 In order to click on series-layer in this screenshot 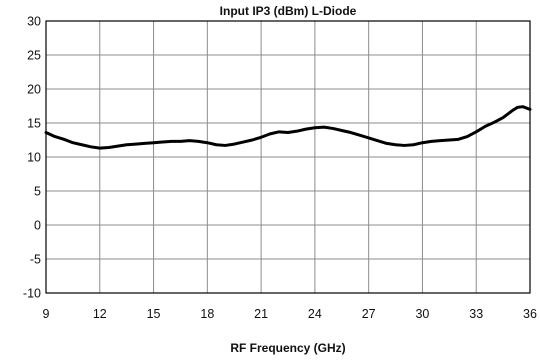, I will do `click(288, 127)`.